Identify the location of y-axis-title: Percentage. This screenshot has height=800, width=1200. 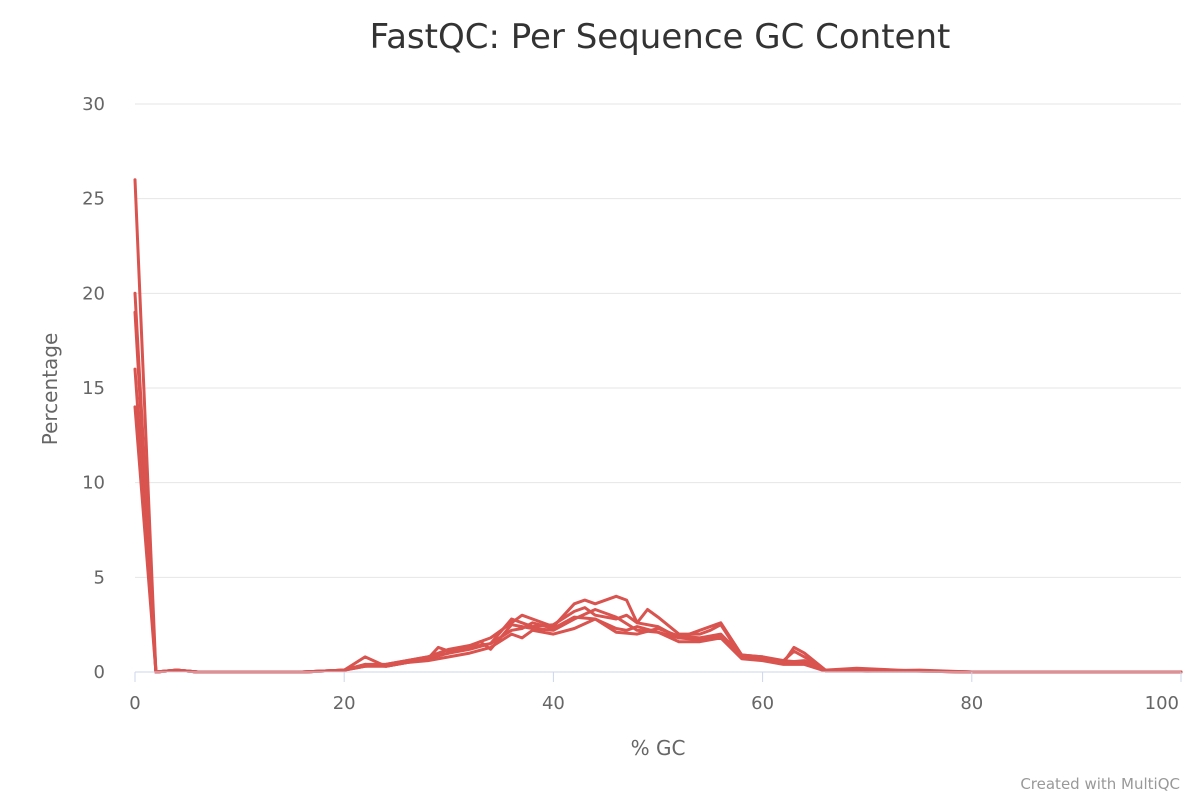
(50, 389).